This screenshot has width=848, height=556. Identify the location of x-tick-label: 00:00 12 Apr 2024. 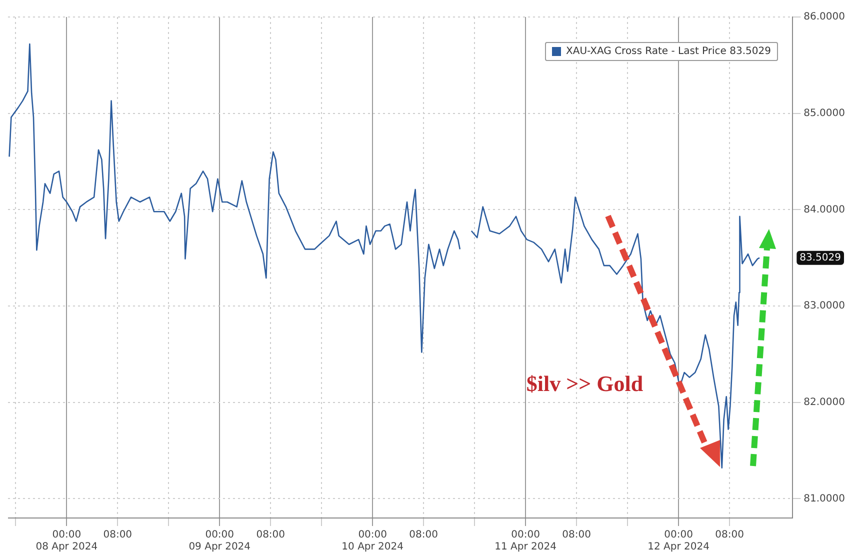
(679, 541).